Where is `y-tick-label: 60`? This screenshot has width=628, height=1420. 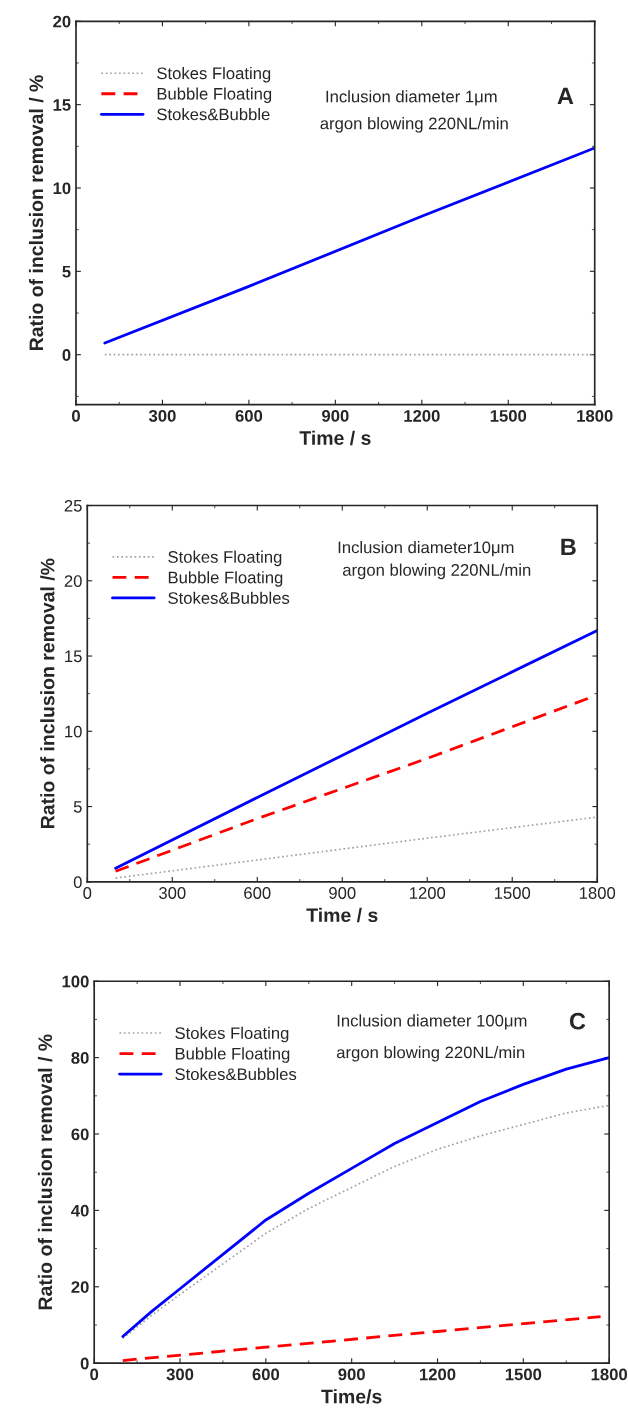 y-tick-label: 60 is located at coordinates (80, 1134).